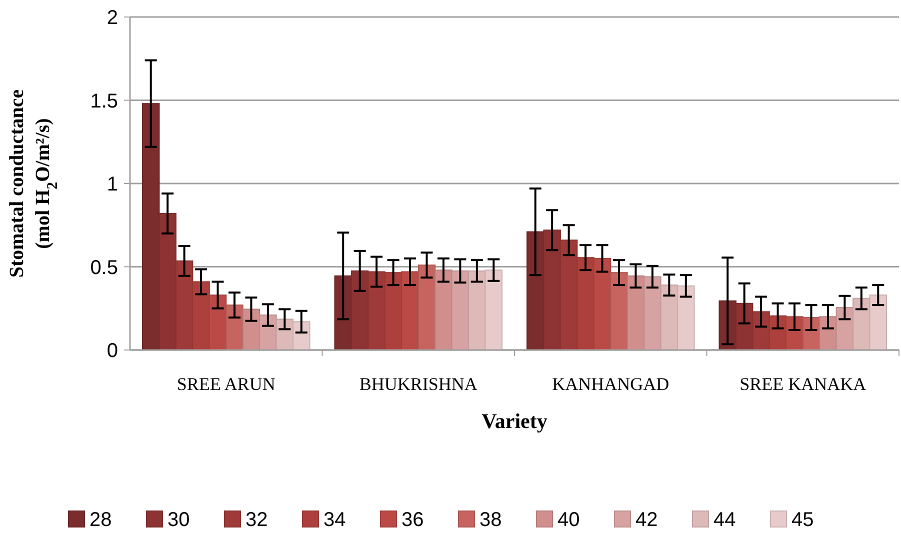 Image resolution: width=901 pixels, height=536 pixels. I want to click on y-tick-label: 1, so click(112, 185).